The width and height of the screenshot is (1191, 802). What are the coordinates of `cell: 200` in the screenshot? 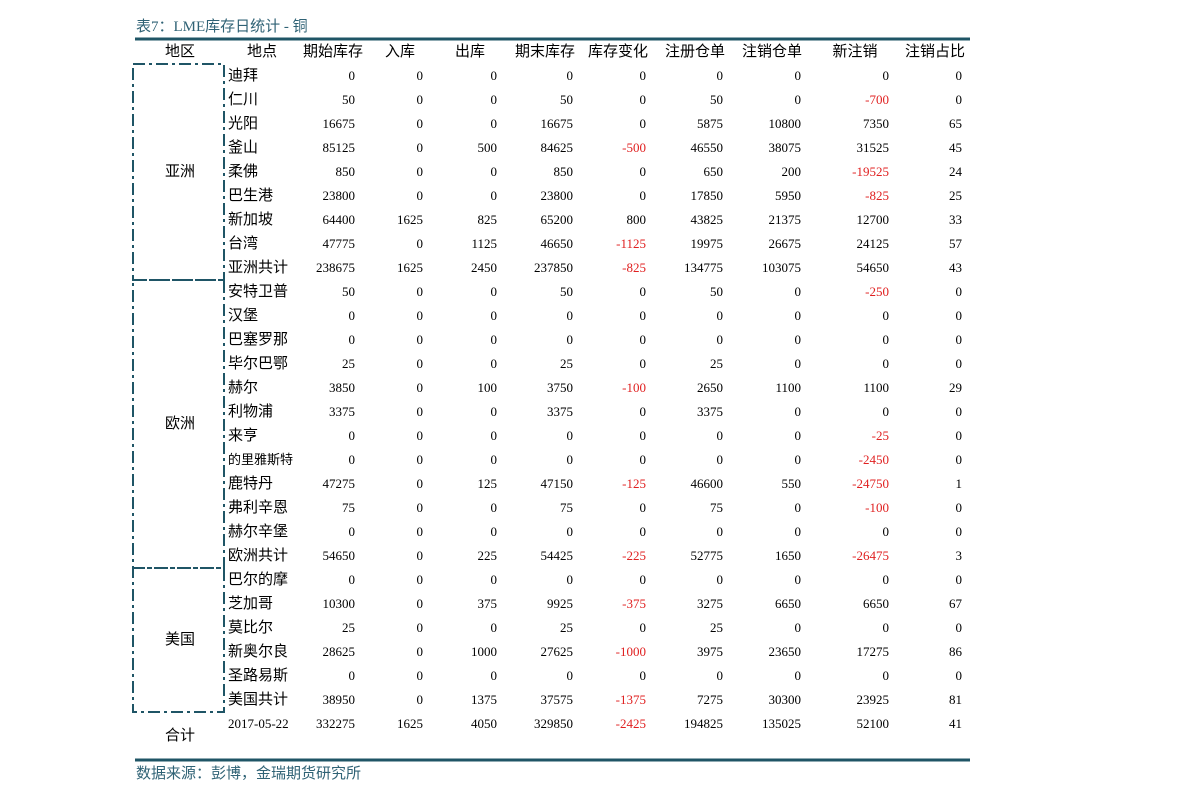 It's located at (791, 171).